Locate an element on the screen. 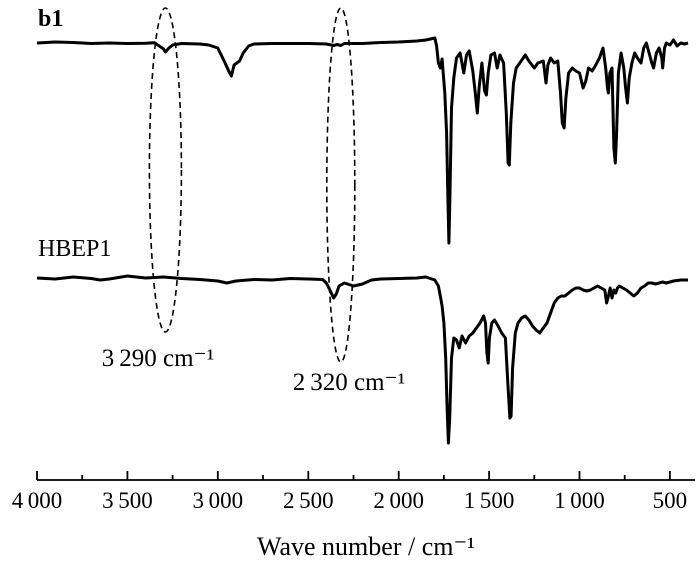  x-axis: 4 000 3 500 3 000 2 500 2 000 1 500 1 000 500 is located at coordinates (353, 492).